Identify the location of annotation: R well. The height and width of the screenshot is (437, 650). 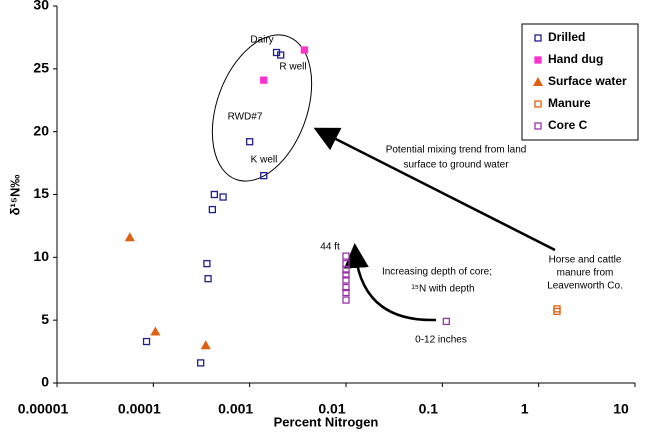
(292, 67).